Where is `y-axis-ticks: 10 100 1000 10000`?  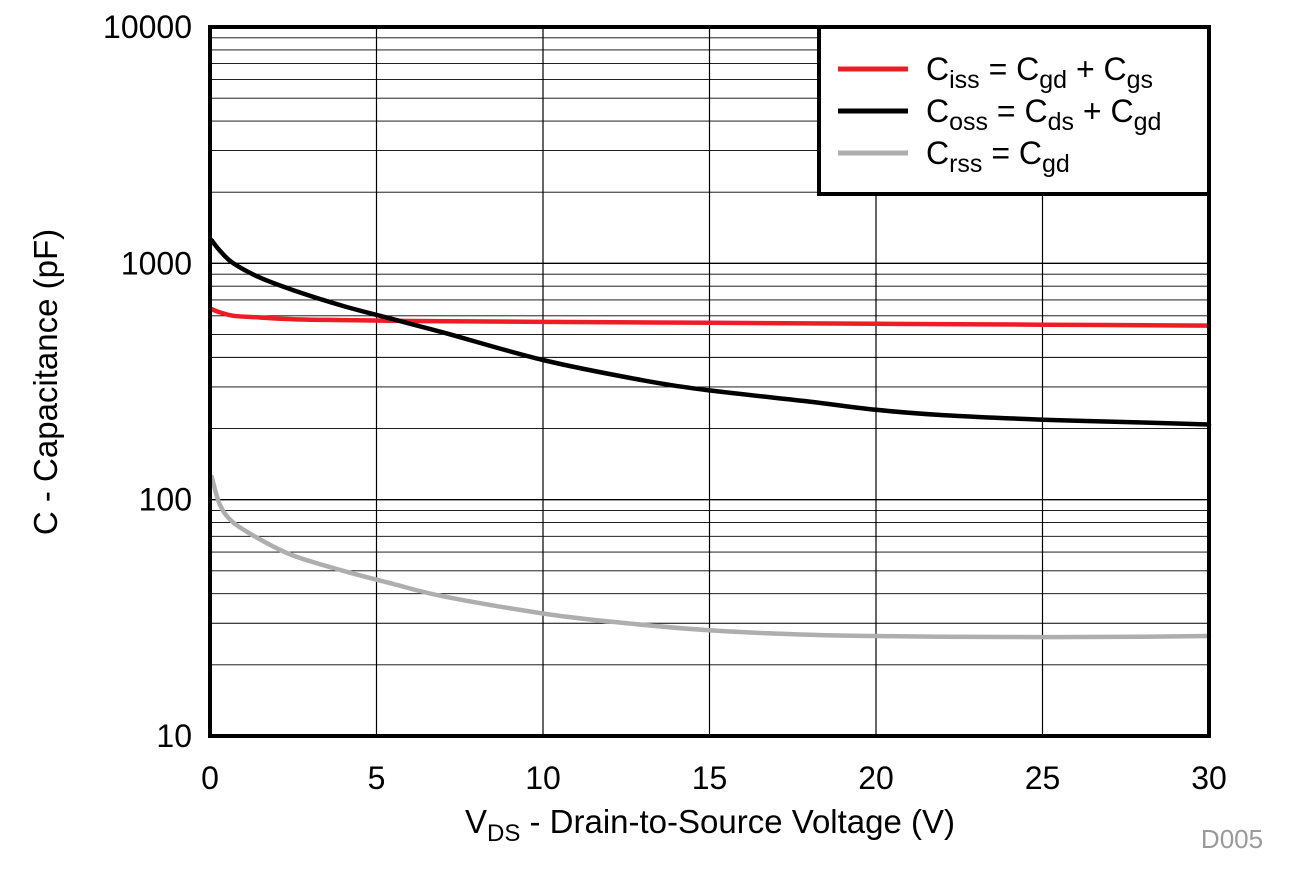
y-axis-ticks: 10 100 1000 10000 is located at coordinates (147, 381).